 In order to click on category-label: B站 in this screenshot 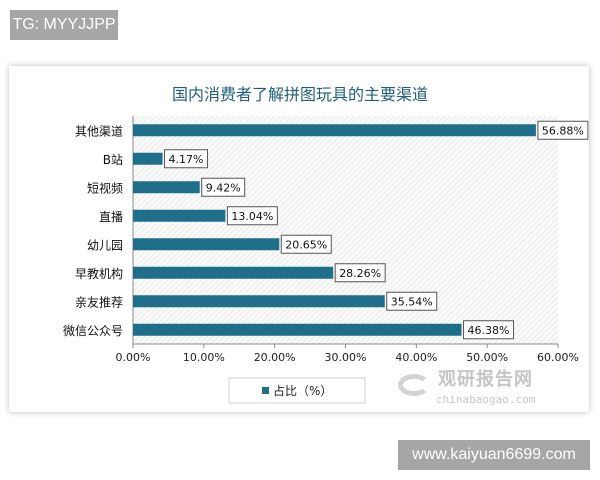, I will do `click(113, 160)`.